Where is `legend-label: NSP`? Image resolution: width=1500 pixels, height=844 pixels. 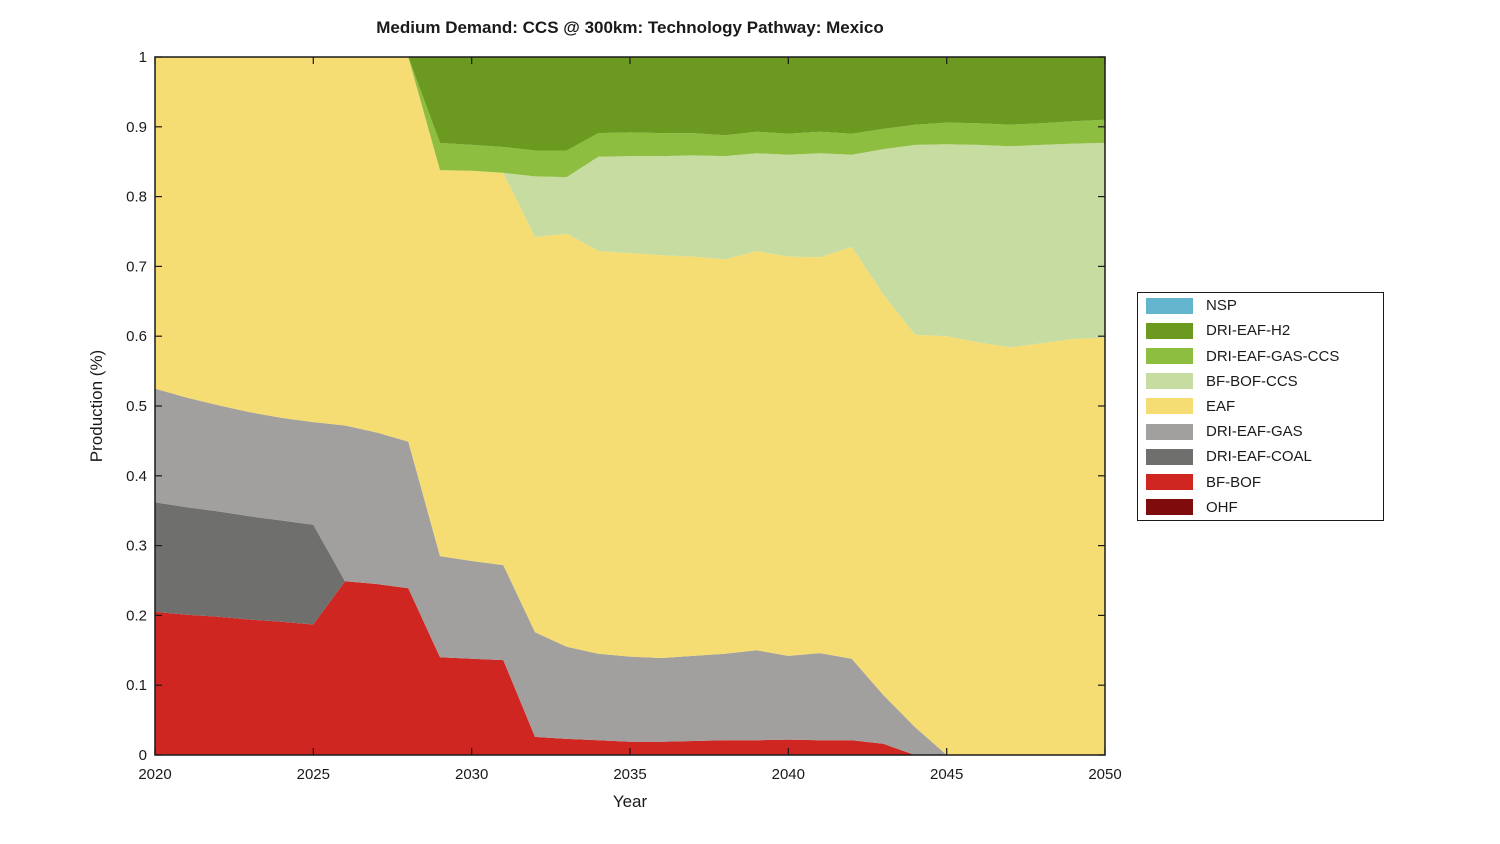 legend-label: NSP is located at coordinates (1221, 306).